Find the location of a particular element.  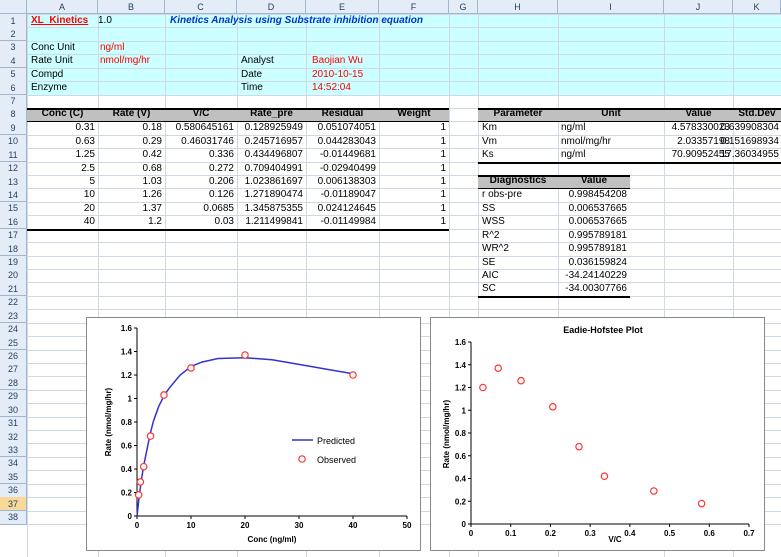

row-header-37: 37 is located at coordinates (13, 504).